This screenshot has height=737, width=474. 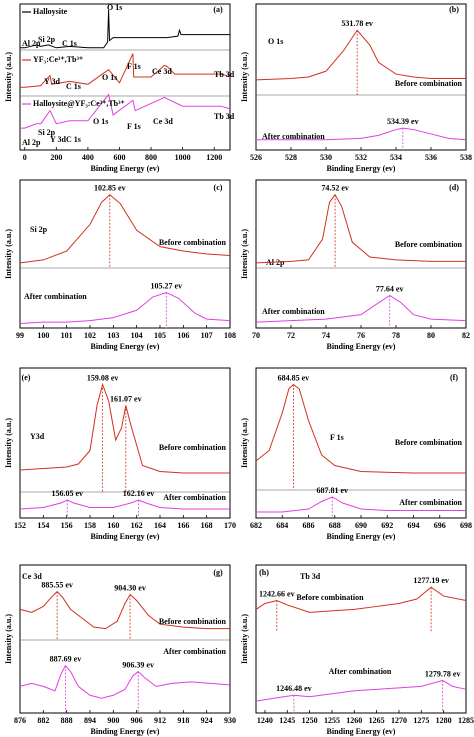 I want to click on peak-value-label: 159.08 ev, so click(x=103, y=377).